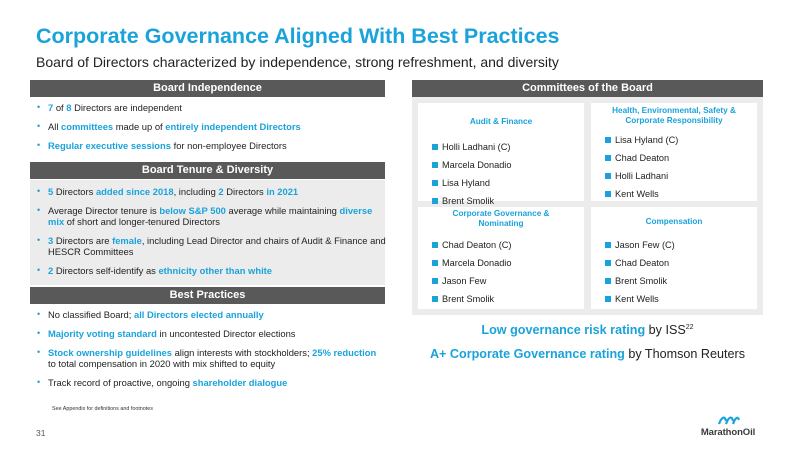  Describe the element at coordinates (207, 295) in the screenshot. I see `best-practices-header: Best Practices` at that location.